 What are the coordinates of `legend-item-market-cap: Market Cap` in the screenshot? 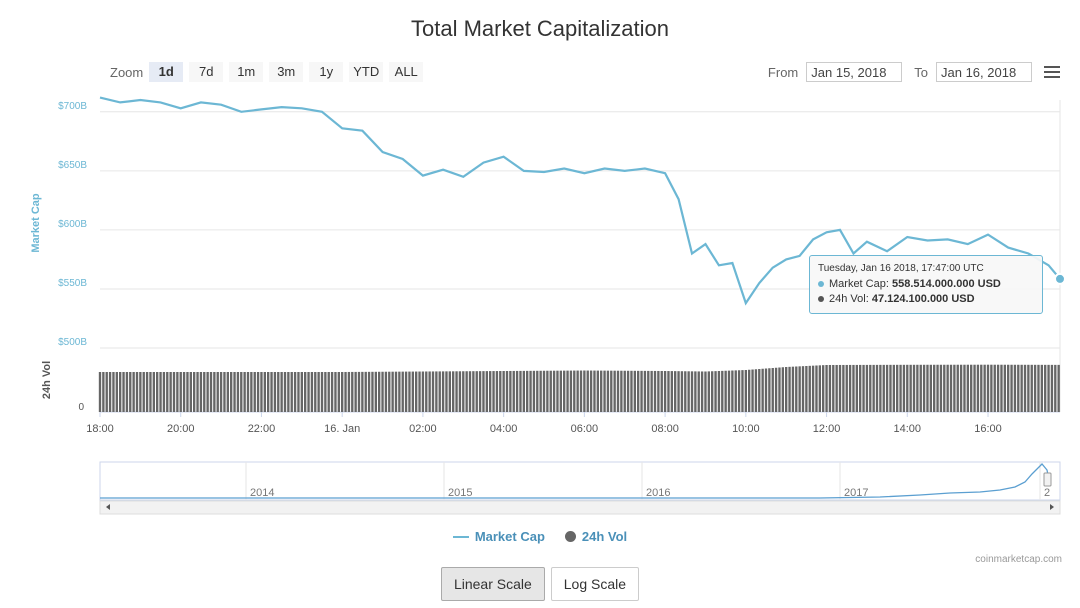 It's located at (498, 536).